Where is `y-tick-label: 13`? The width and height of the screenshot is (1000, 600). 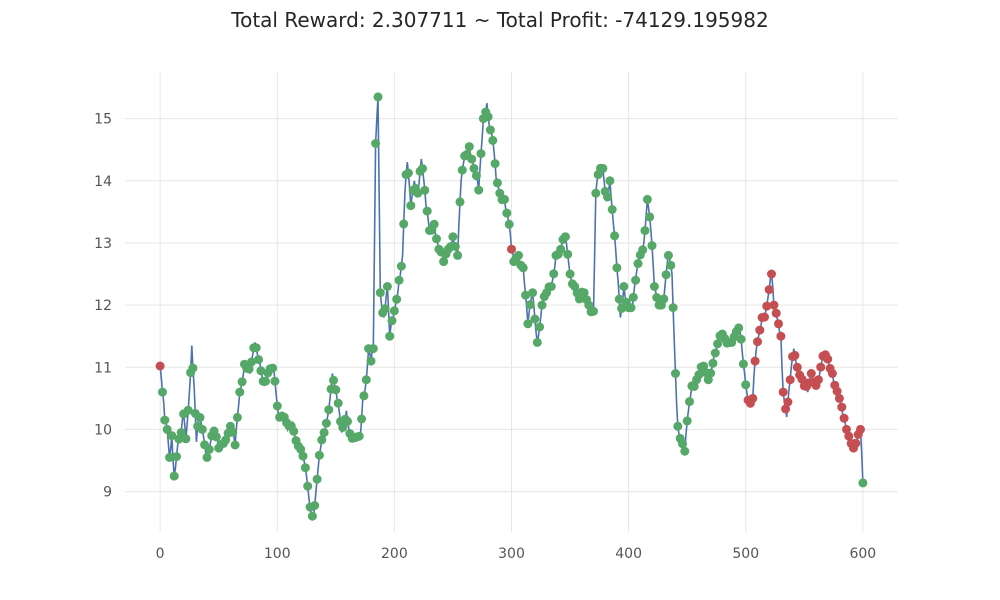 y-tick-label: 13 is located at coordinates (103, 244).